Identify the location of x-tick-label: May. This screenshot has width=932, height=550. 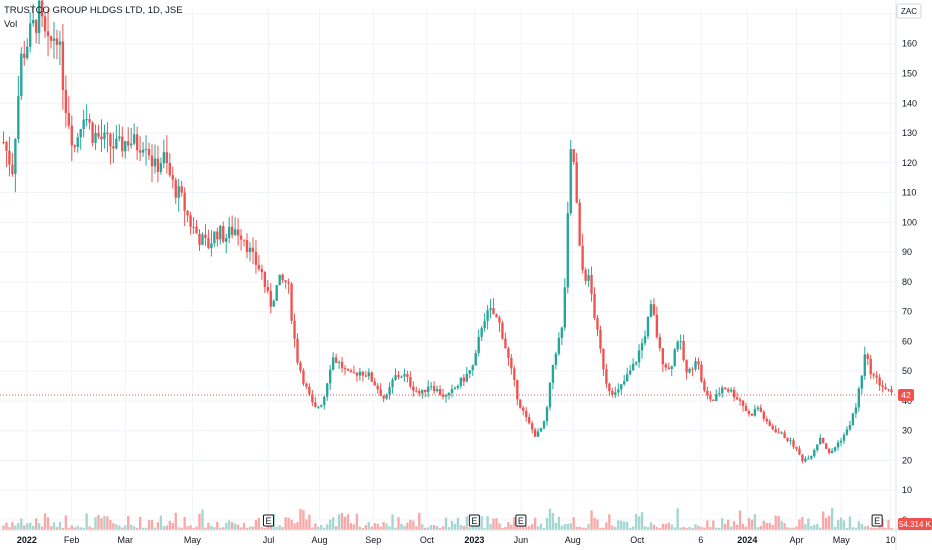
(842, 540).